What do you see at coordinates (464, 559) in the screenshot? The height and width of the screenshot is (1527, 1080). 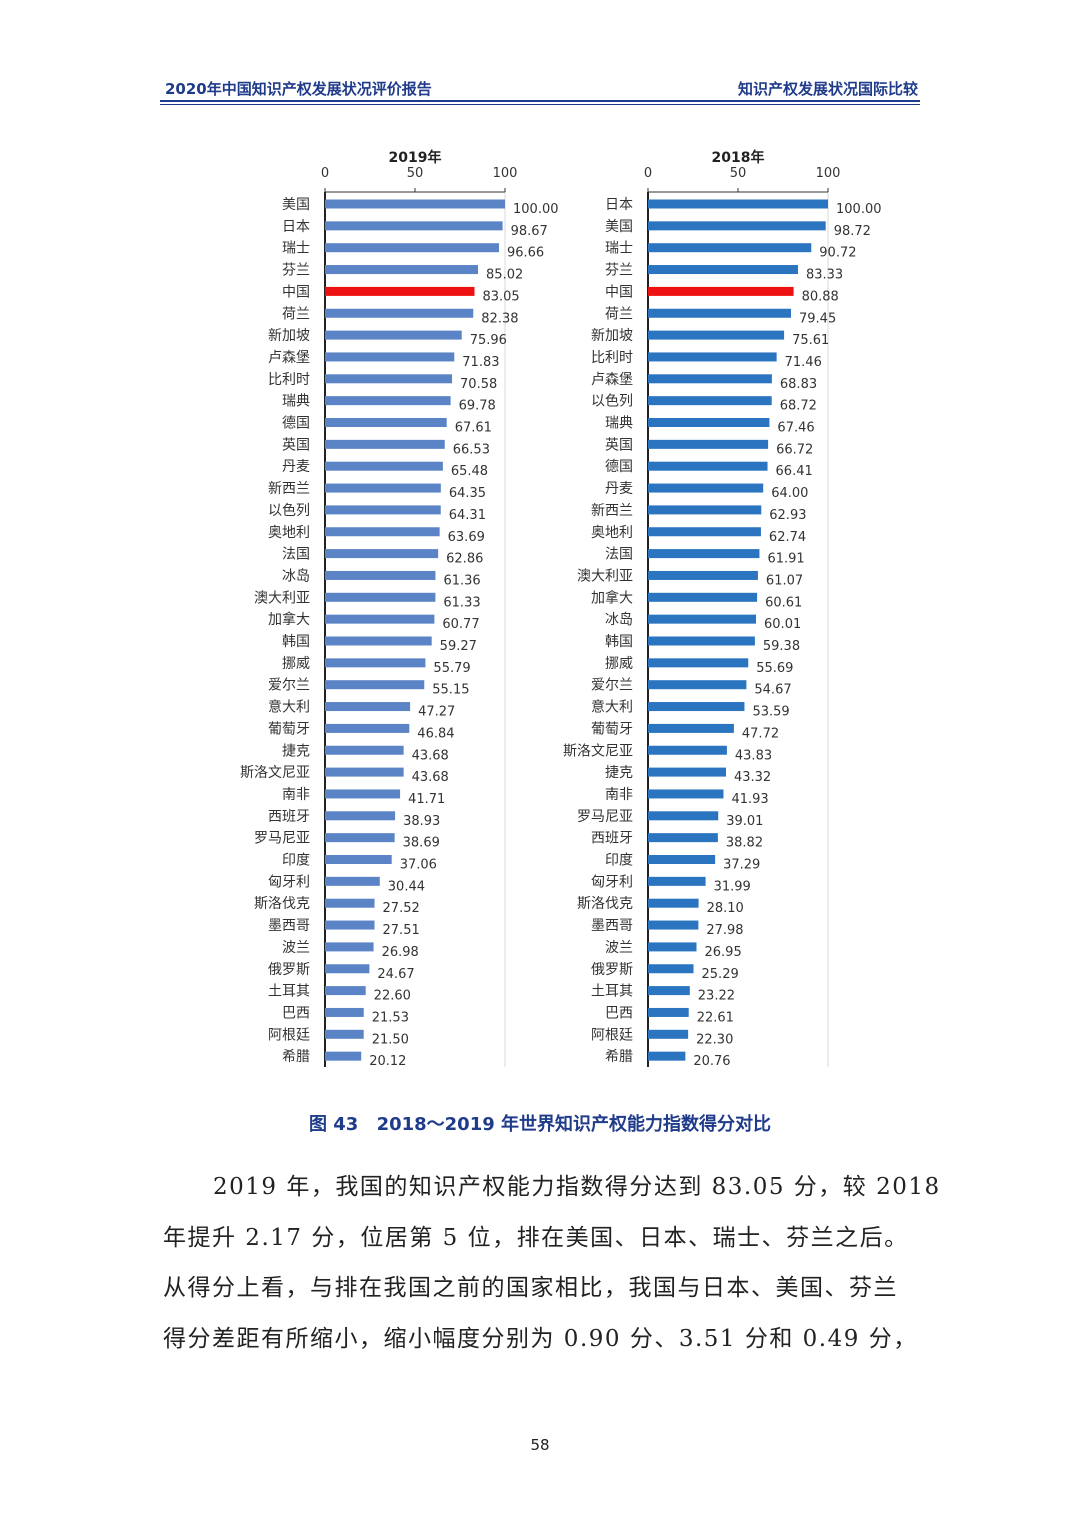 I see `value-label: 62.86` at bounding box center [464, 559].